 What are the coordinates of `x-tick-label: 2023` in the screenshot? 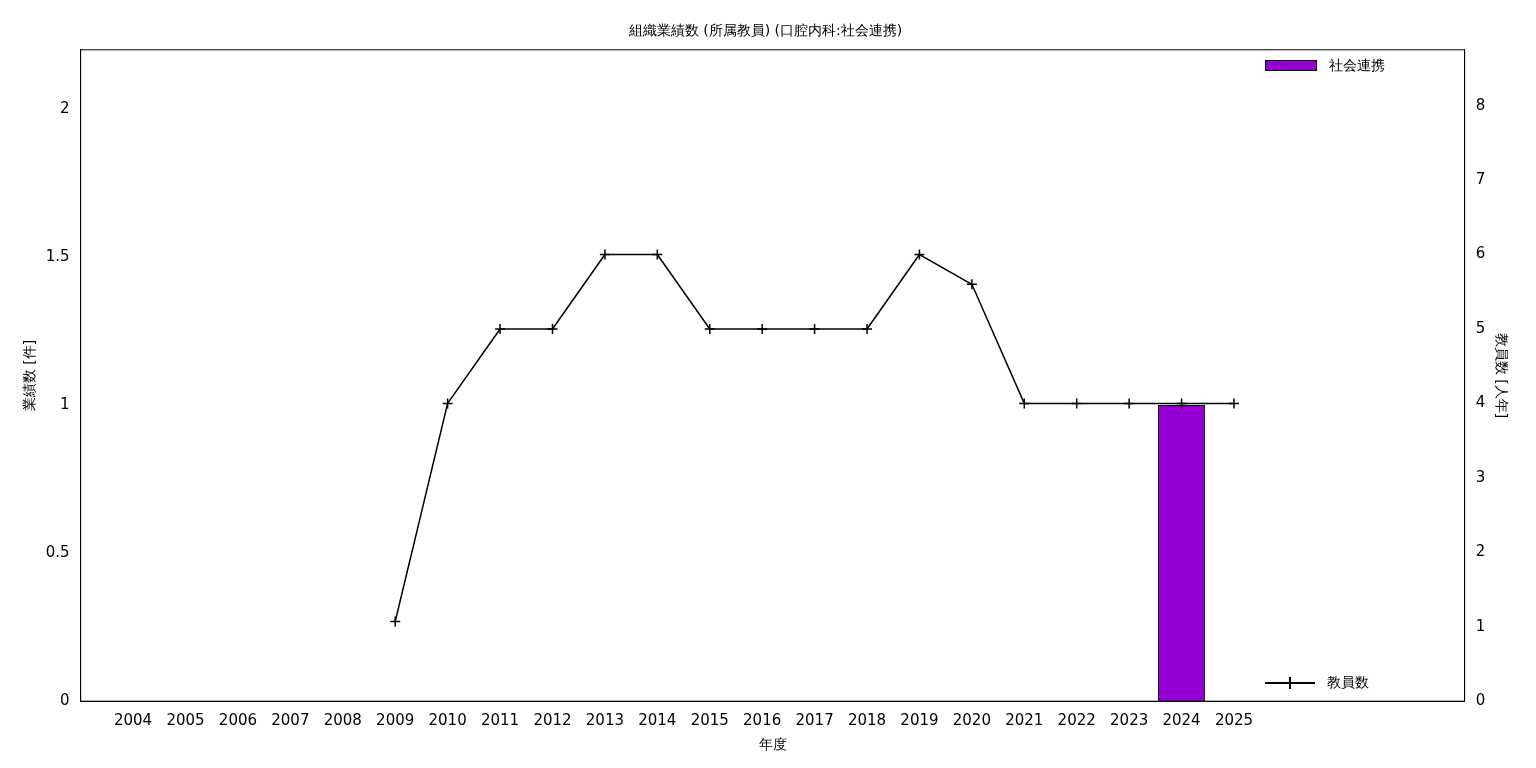 It's located at (1129, 720).